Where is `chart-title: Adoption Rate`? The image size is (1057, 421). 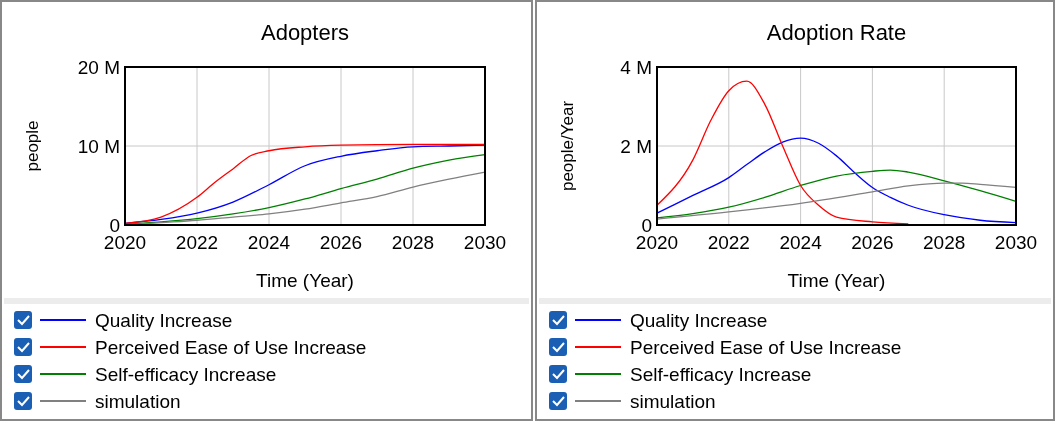 chart-title: Adoption Rate is located at coordinates (836, 32).